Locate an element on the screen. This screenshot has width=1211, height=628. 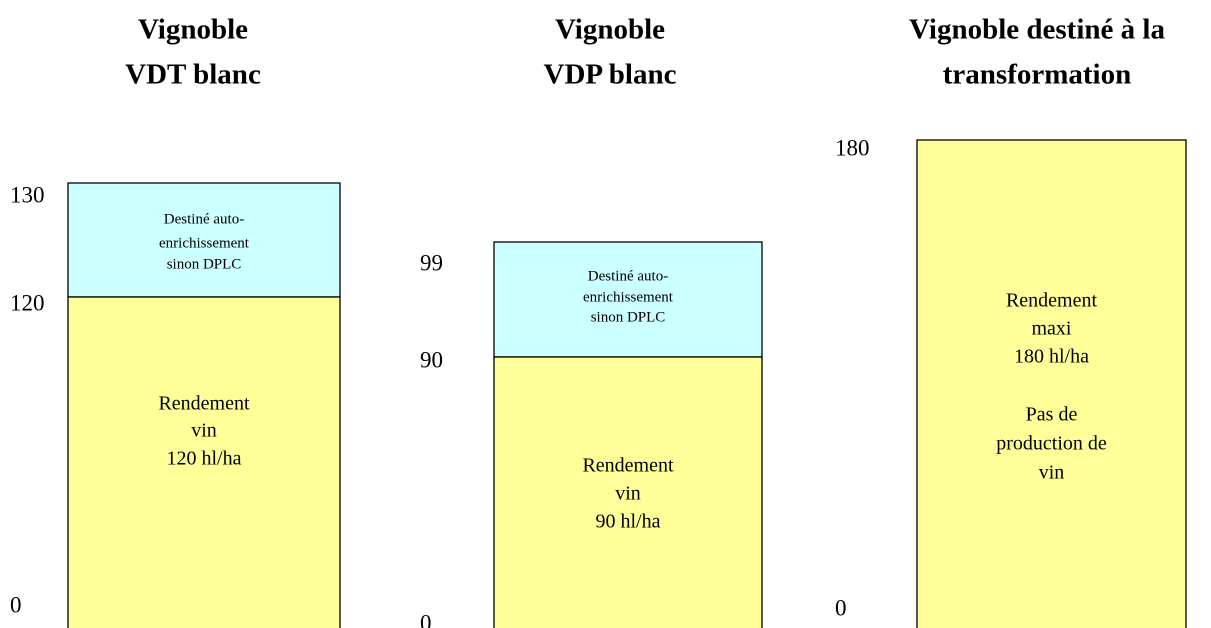
panel-title: transformation is located at coordinates (1037, 75).